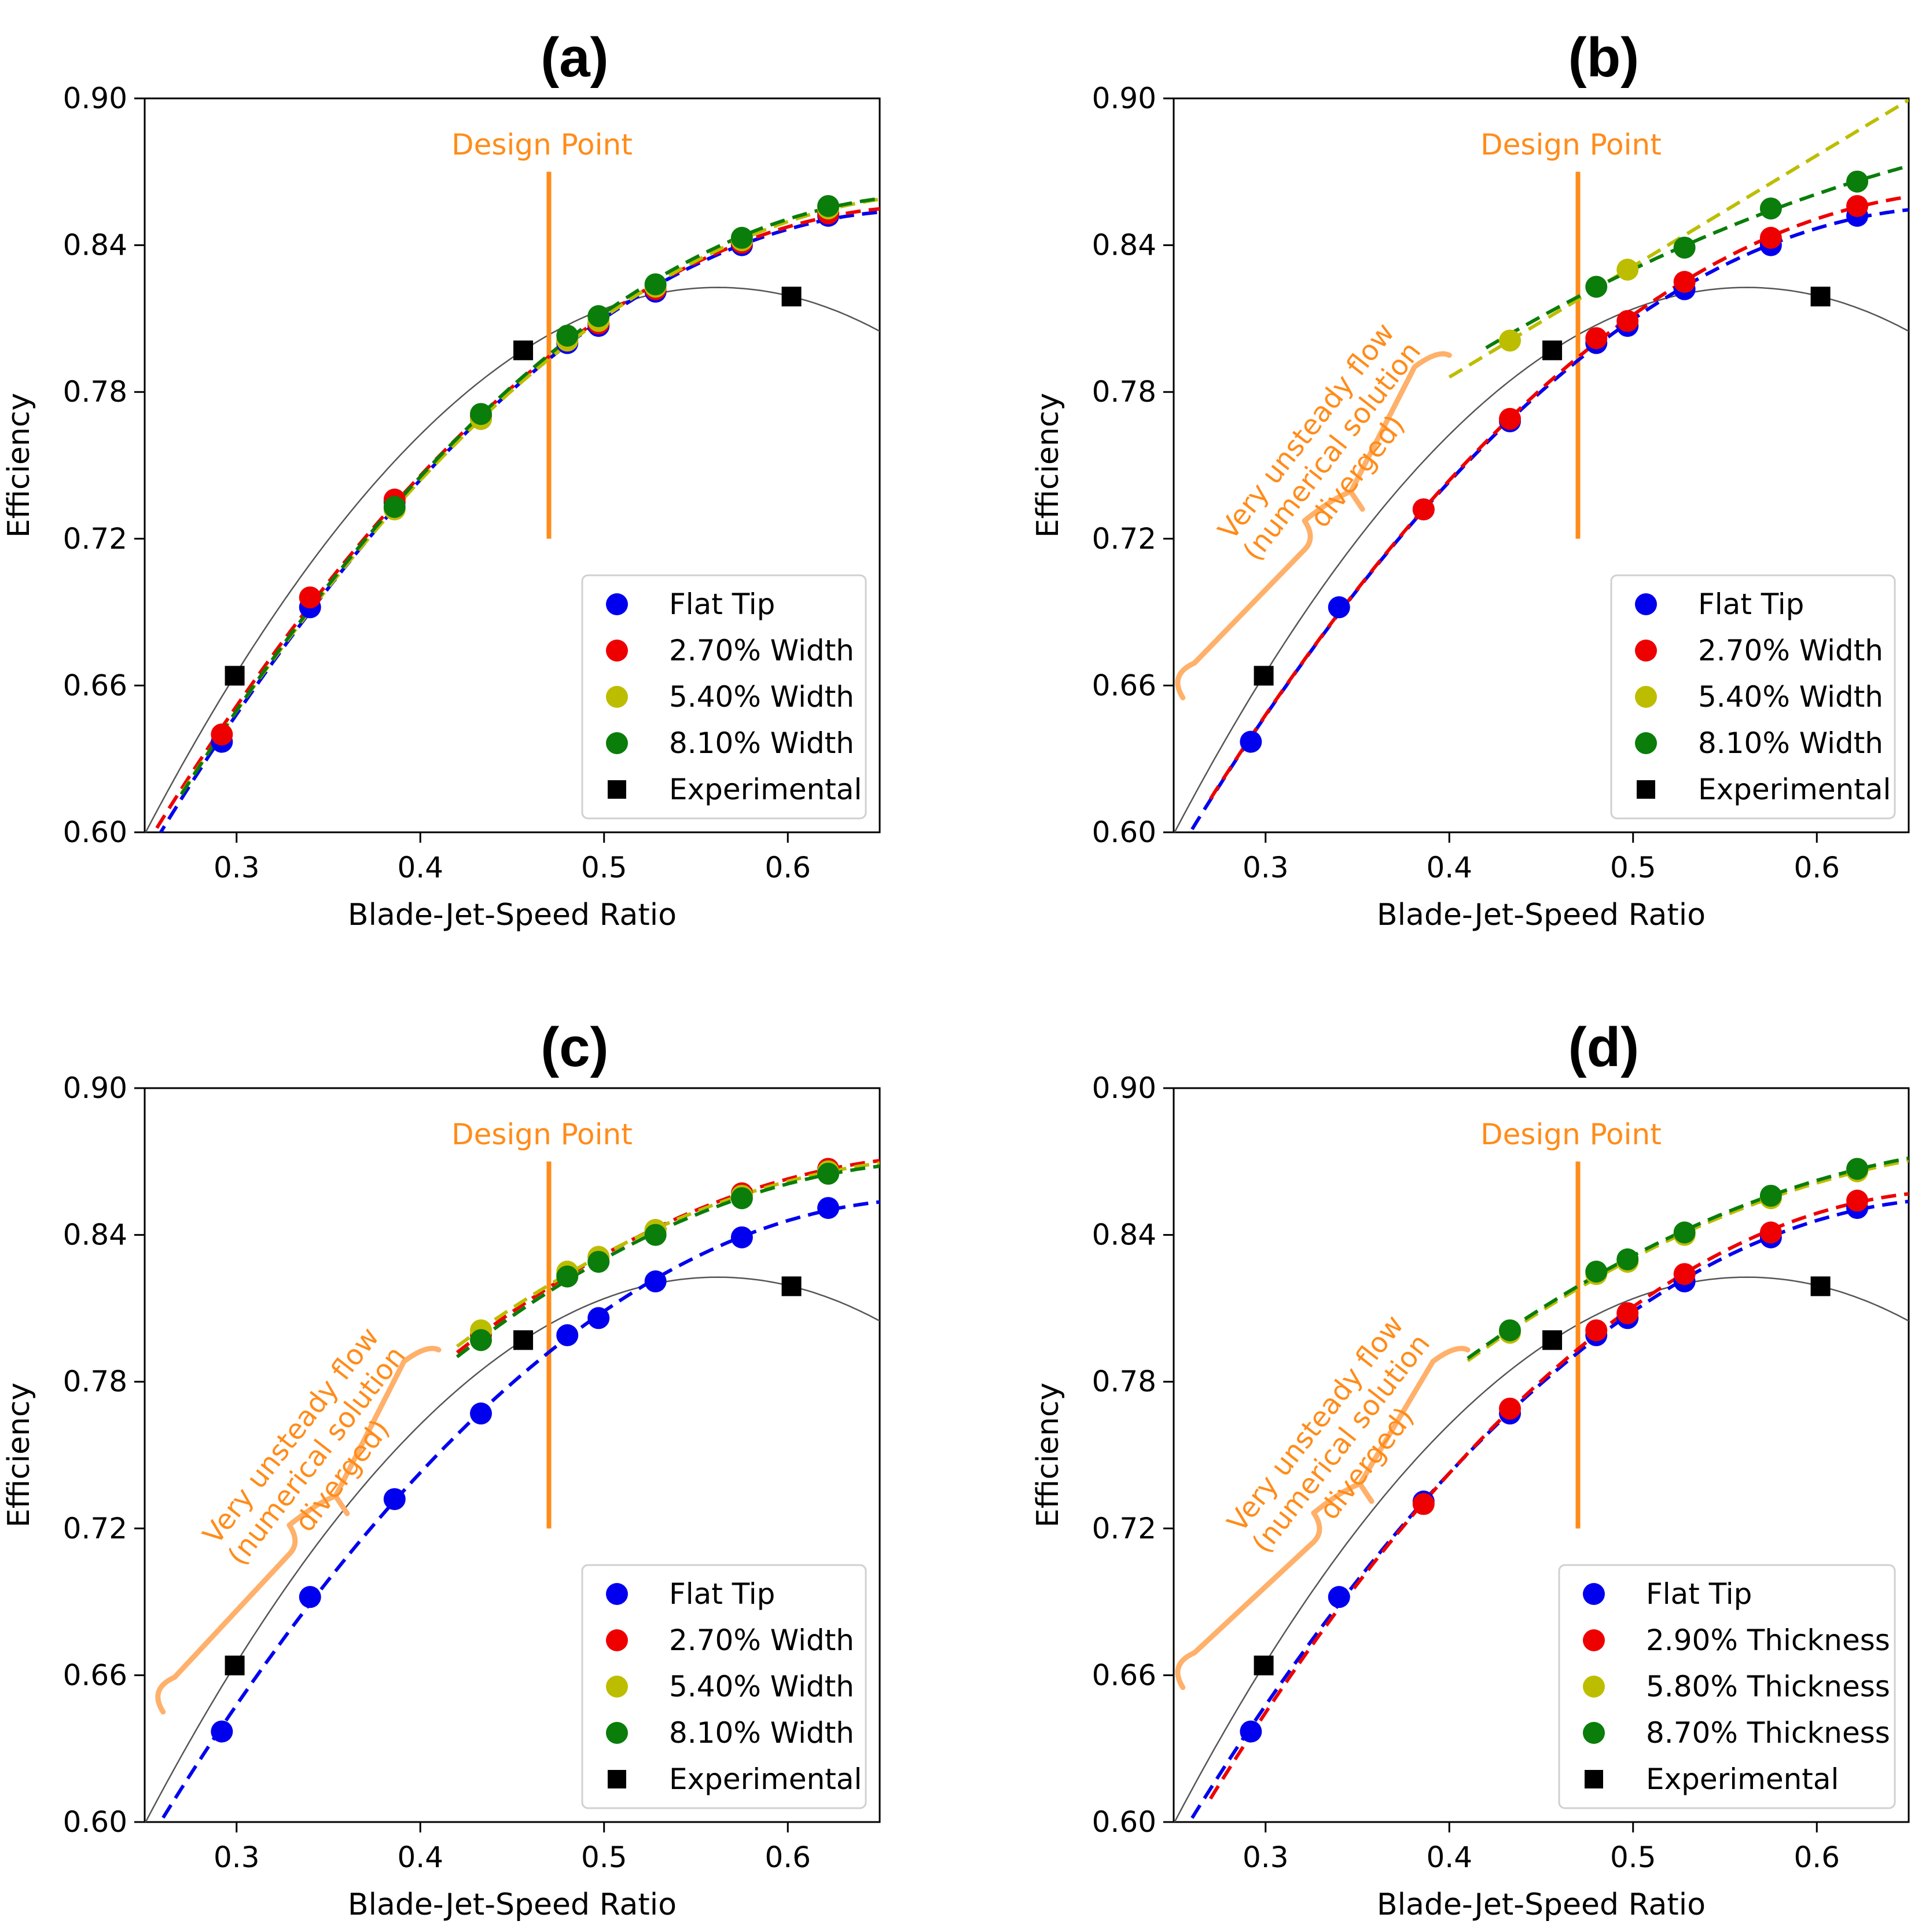 This screenshot has width=1922, height=1932. What do you see at coordinates (1510, 1330) in the screenshot?
I see `data-point-8-70-thickness` at bounding box center [1510, 1330].